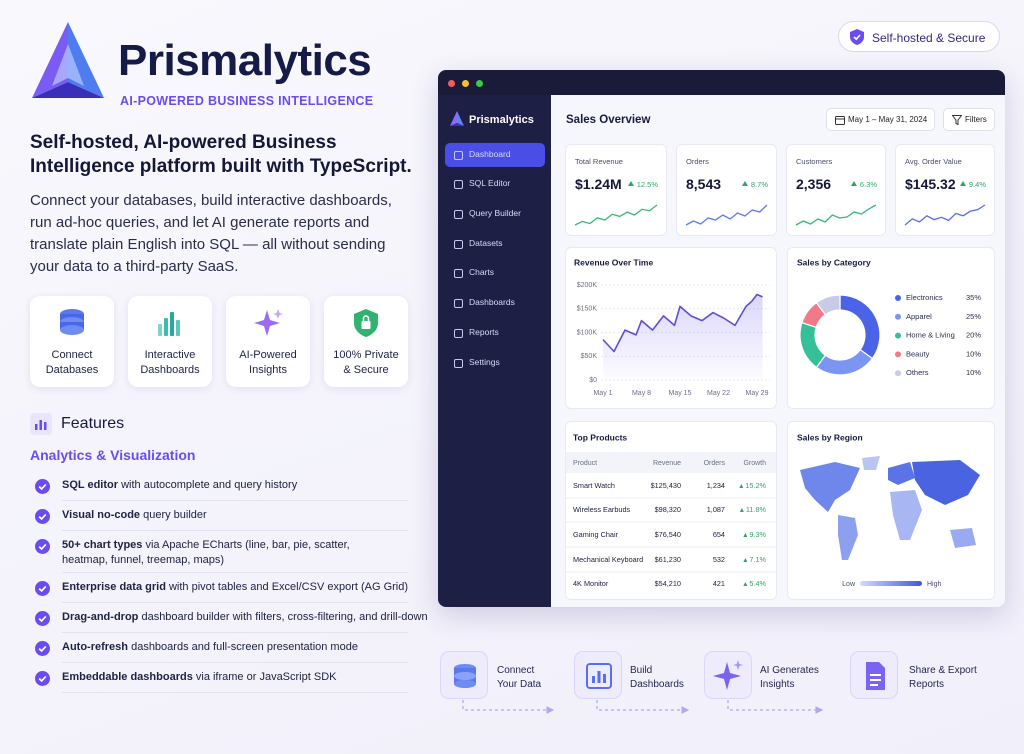  Describe the element at coordinates (95, 647) in the screenshot. I see `feature-bold: Auto-refresh` at that location.